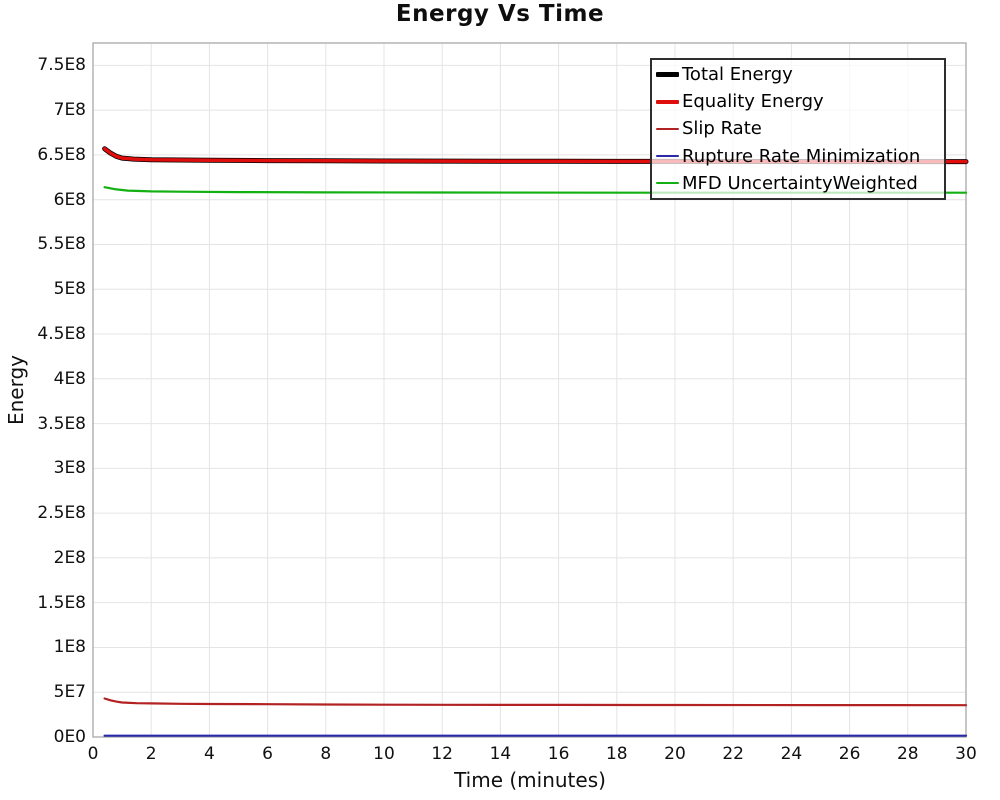 Image resolution: width=1000 pixels, height=800 pixels. I want to click on y-tick-label: 7.5E8, so click(61, 65).